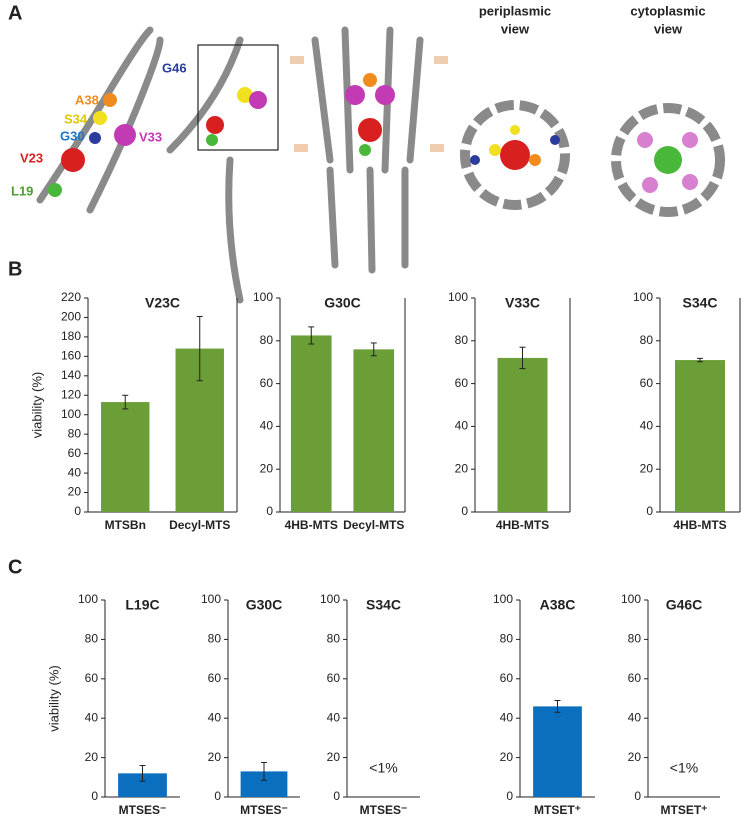 The height and width of the screenshot is (832, 750). I want to click on residue-label: L19, so click(22, 190).